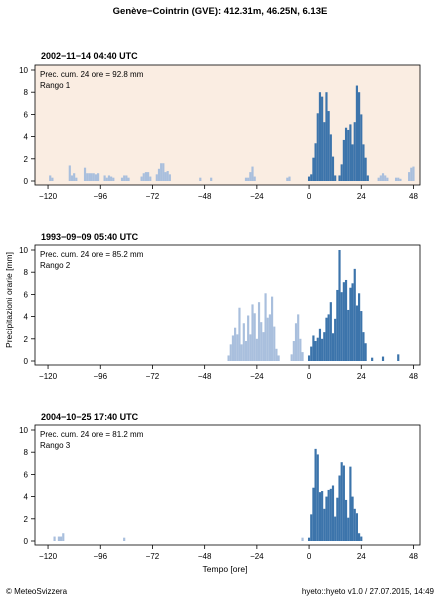 The height and width of the screenshot is (603, 440). What do you see at coordinates (90, 417) in the screenshot?
I see `panel-title: 2004−10−25 17:40 UTC` at bounding box center [90, 417].